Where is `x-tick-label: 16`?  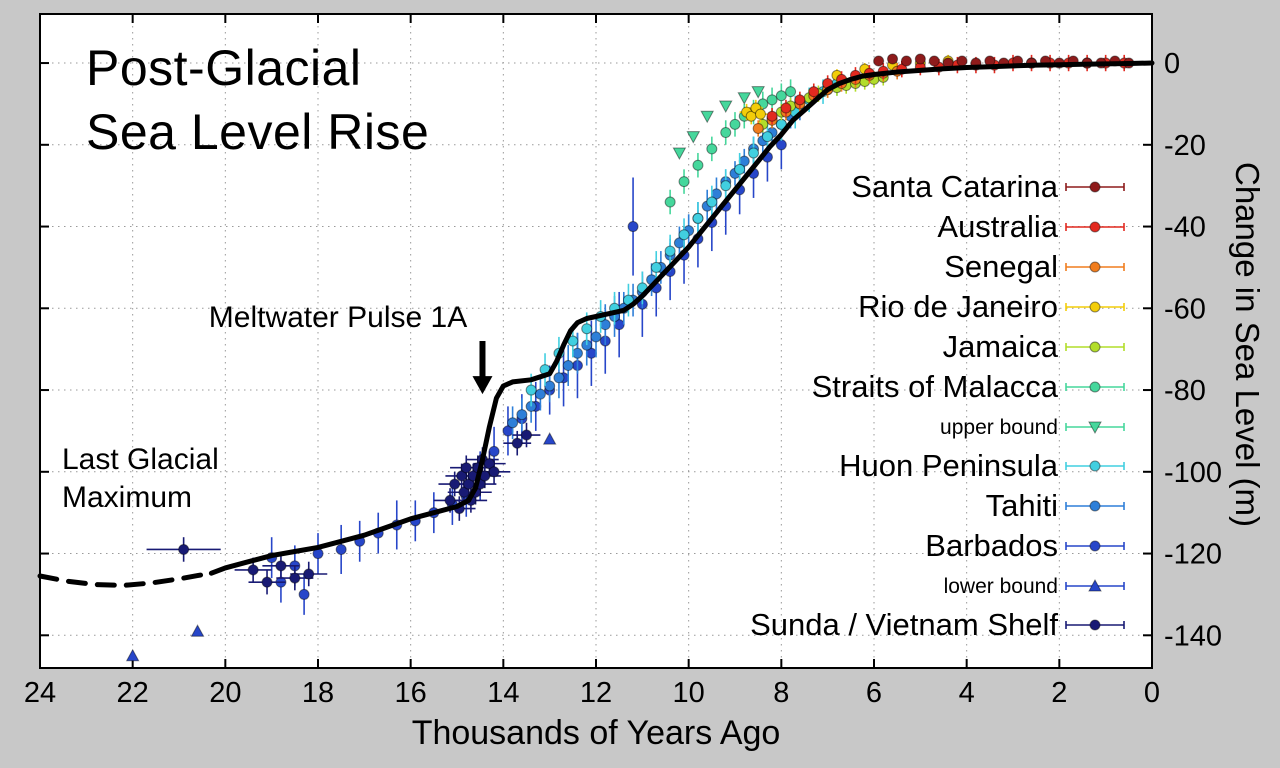
x-tick-label: 16 is located at coordinates (411, 693).